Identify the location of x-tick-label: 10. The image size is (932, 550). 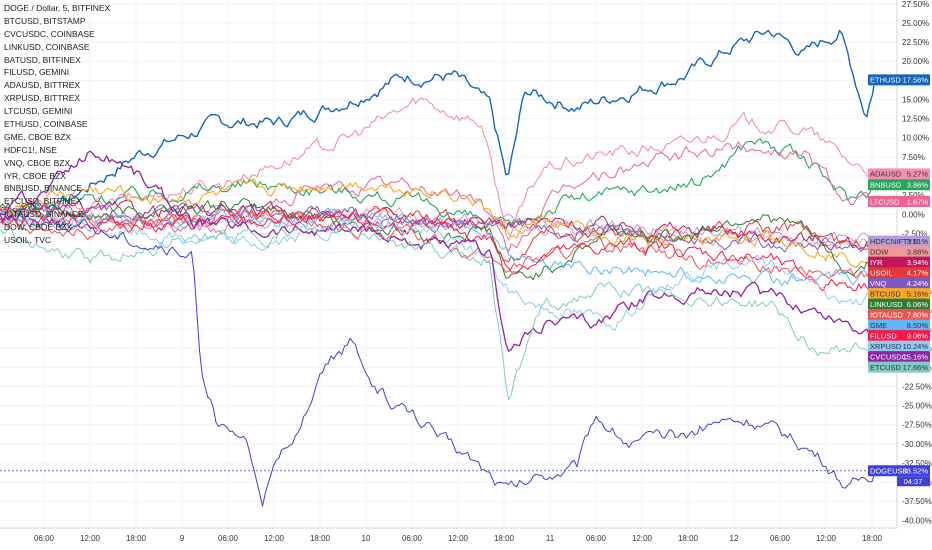
(366, 538).